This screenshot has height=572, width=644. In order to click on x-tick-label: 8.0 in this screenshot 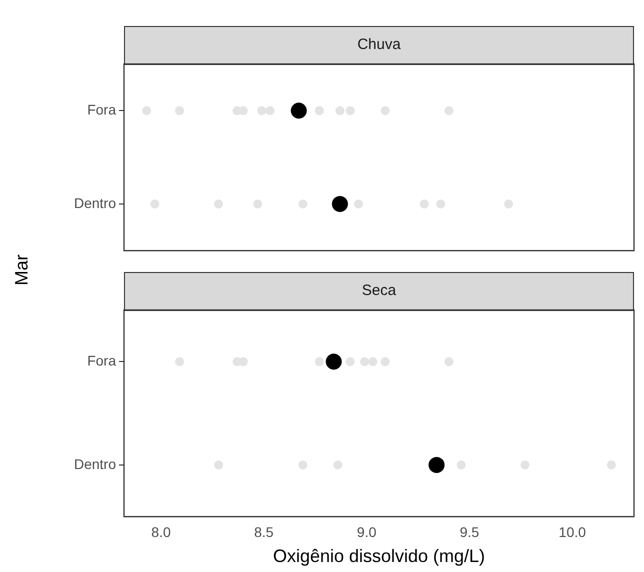, I will do `click(161, 532)`.